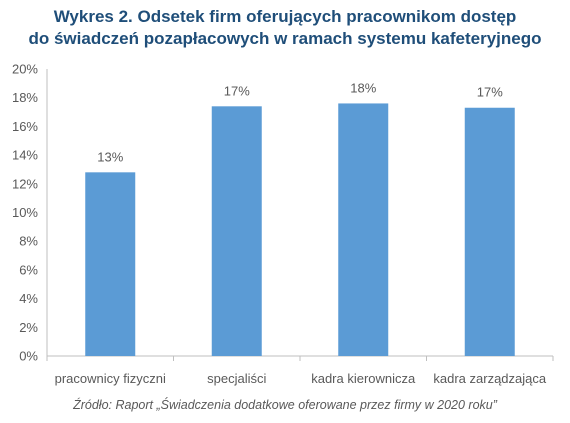 The image size is (570, 423). I want to click on y-tick-label: 16%, so click(25, 126).